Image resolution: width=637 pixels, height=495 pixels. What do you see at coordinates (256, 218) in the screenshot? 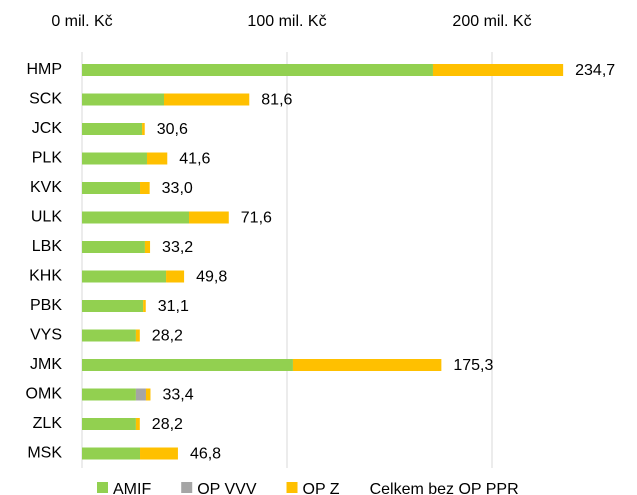
I see `total-label: 71,6` at bounding box center [256, 218].